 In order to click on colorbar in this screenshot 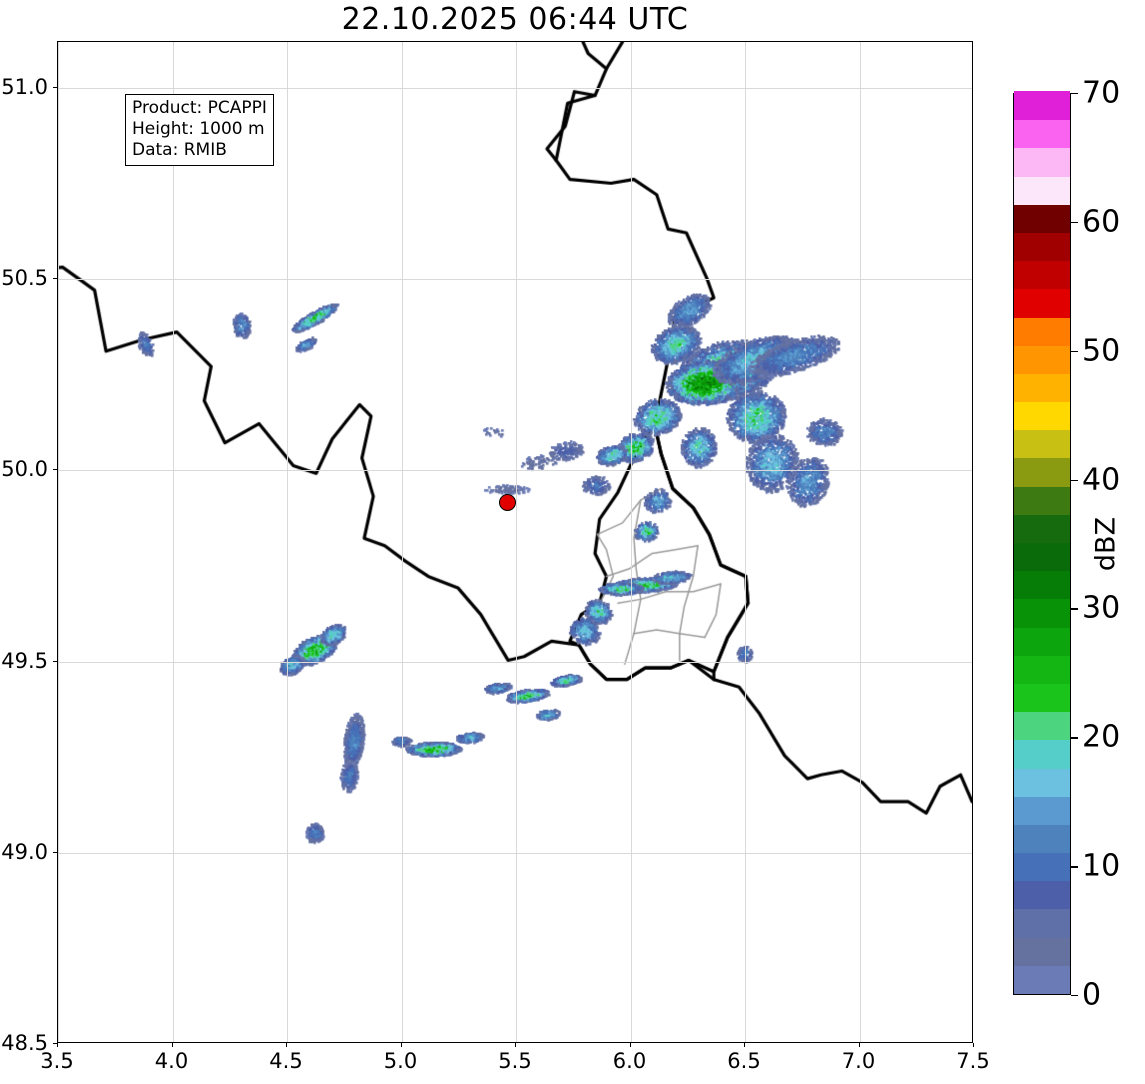, I will do `click(1042, 543)`.